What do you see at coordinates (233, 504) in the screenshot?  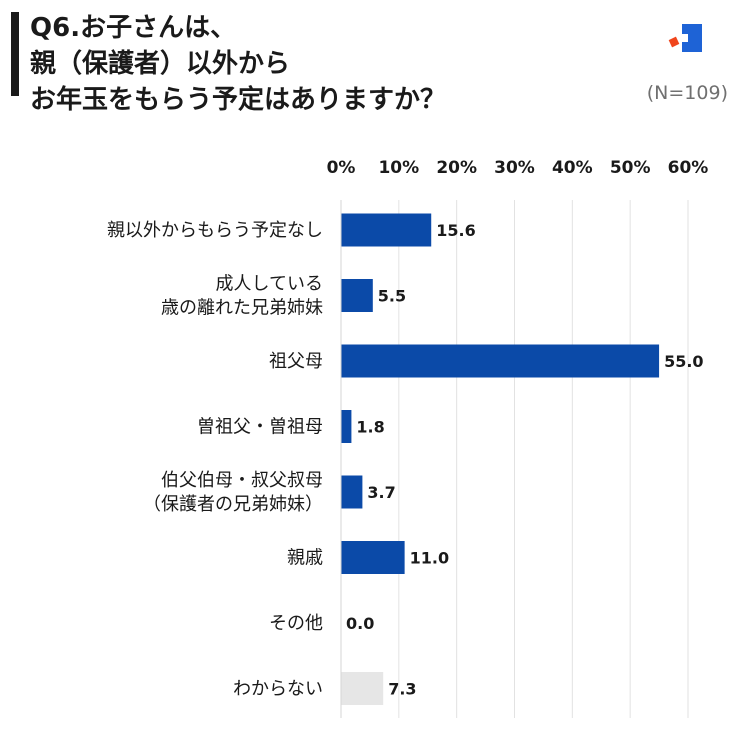 I see `category-label: （保護者の兄弟姉妹）` at bounding box center [233, 504].